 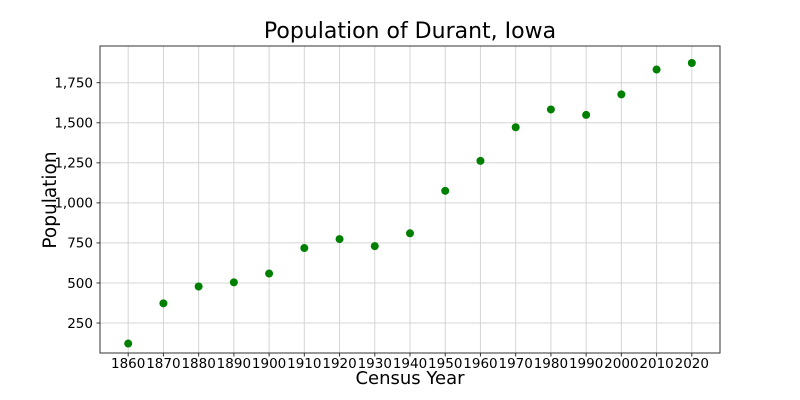 I want to click on y-tick-label: 500, so click(x=80, y=284).